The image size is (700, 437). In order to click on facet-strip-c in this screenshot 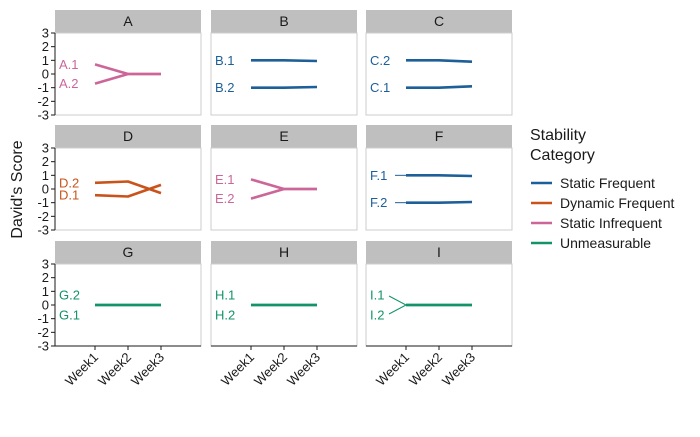, I will do `click(439, 21)`.